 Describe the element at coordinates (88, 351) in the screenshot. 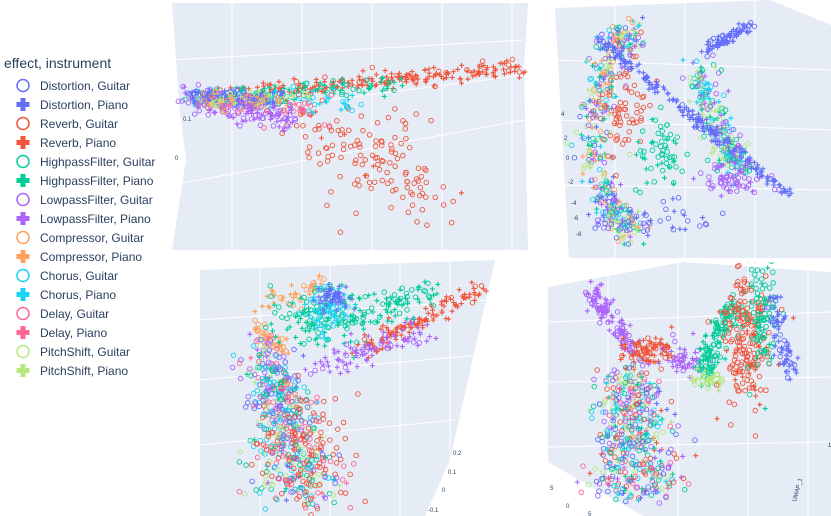

I see `legend-item-pitchshift-guitar: PitchShift, Guitar` at that location.